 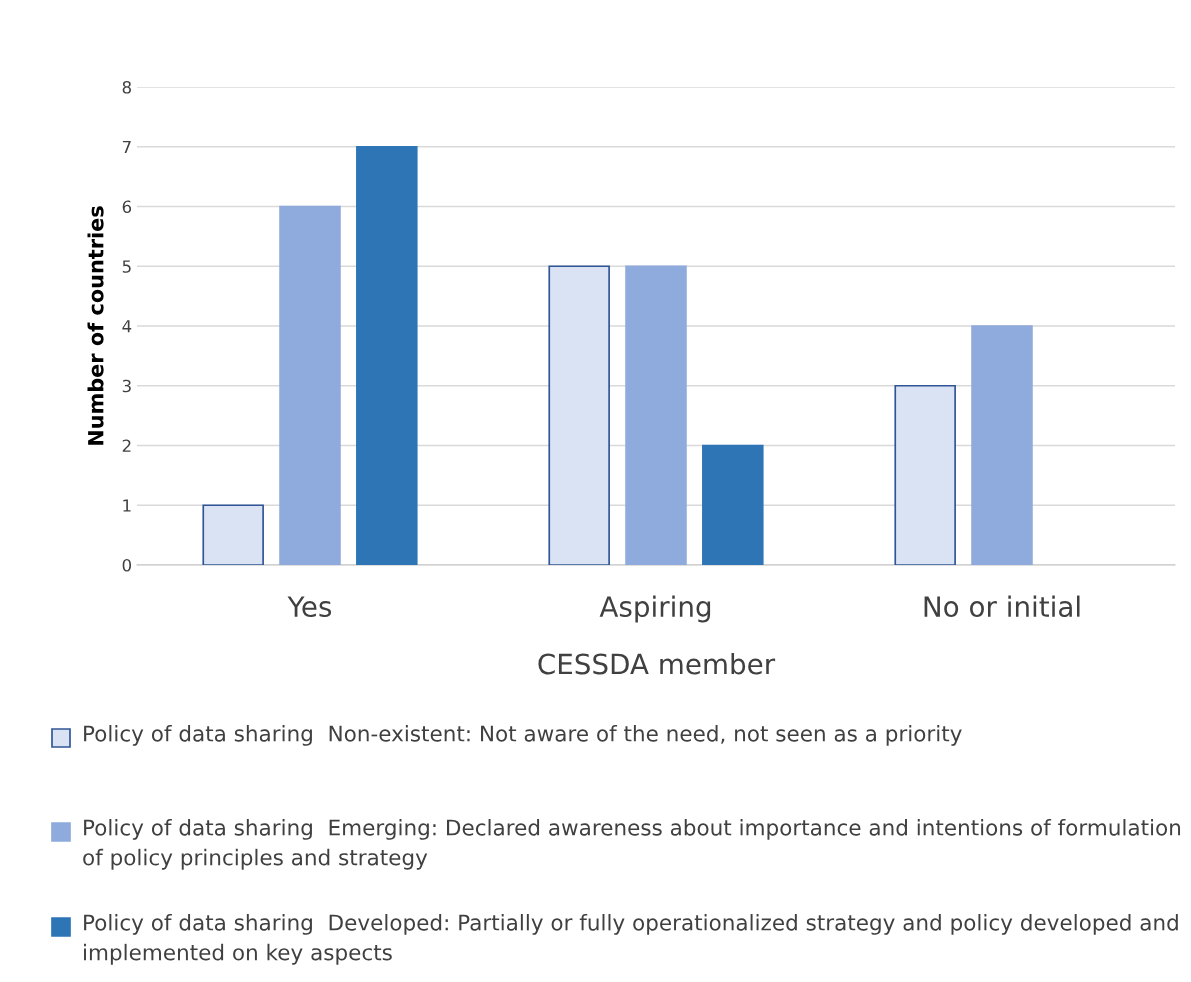 What do you see at coordinates (523, 735) in the screenshot?
I see `legend-label: Policy of data sharing Non-existent: Not aware of the need, not seen as a priority` at bounding box center [523, 735].